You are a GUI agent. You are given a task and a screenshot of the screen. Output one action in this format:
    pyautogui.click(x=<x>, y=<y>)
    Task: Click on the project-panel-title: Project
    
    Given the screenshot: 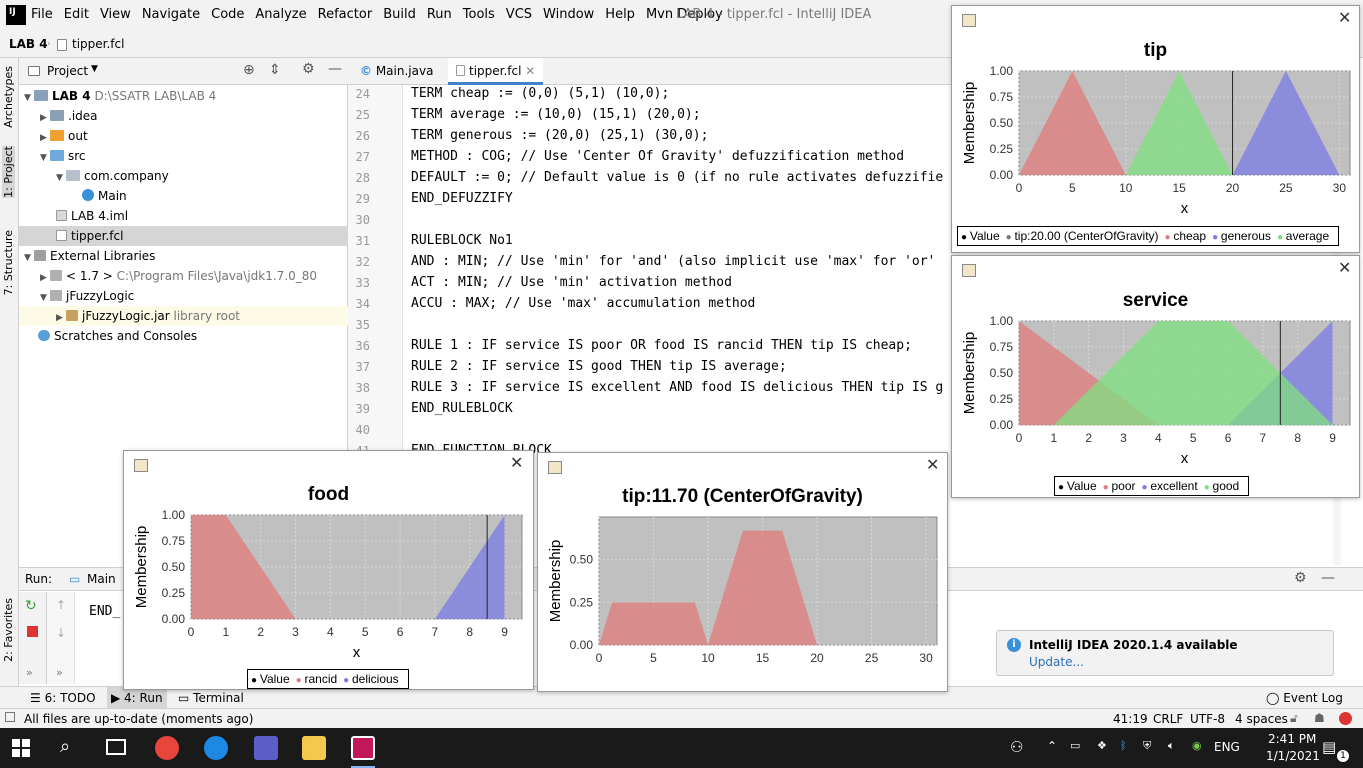 What is the action you would take?
    pyautogui.click(x=68, y=71)
    